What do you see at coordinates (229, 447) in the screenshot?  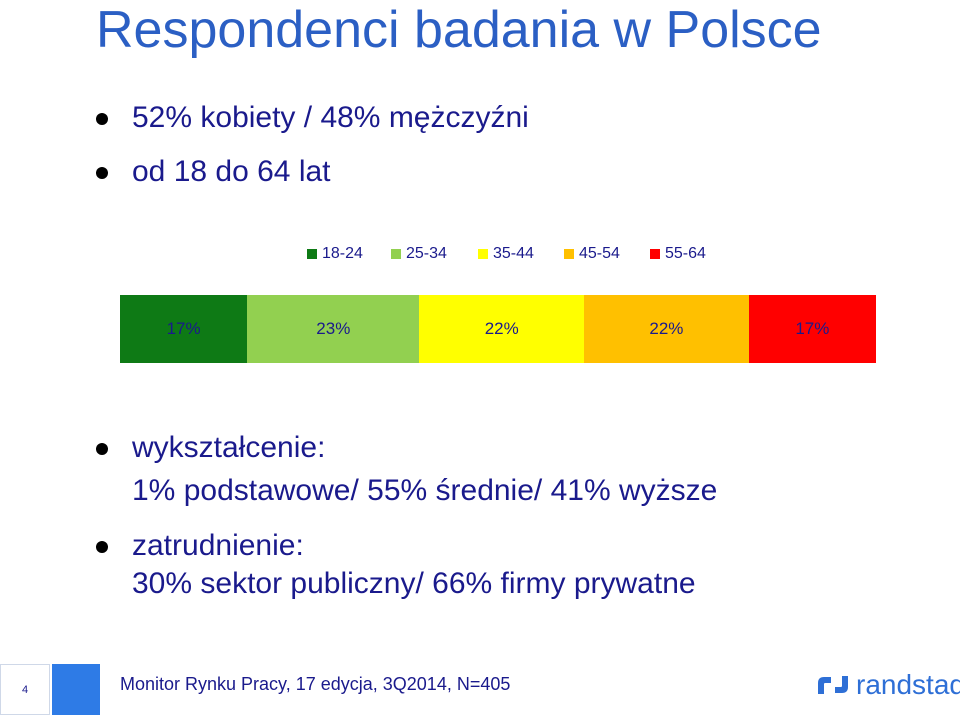 I see `bullet-text-education-heading: wykształcenie:` at bounding box center [229, 447].